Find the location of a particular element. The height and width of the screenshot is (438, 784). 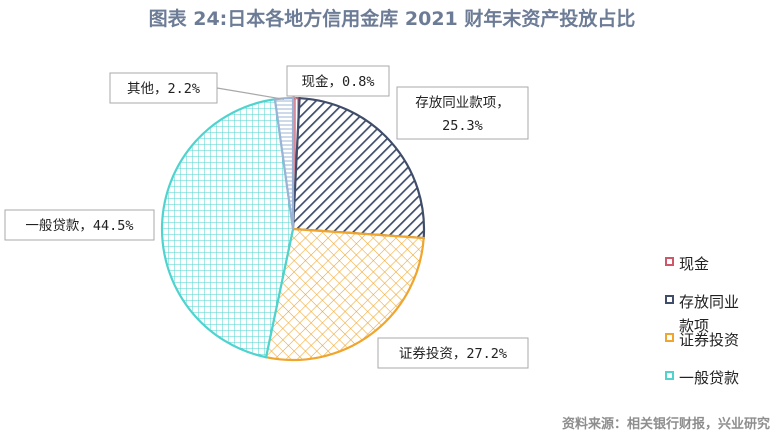

legend-item-3: 证券投资 is located at coordinates (702, 340).